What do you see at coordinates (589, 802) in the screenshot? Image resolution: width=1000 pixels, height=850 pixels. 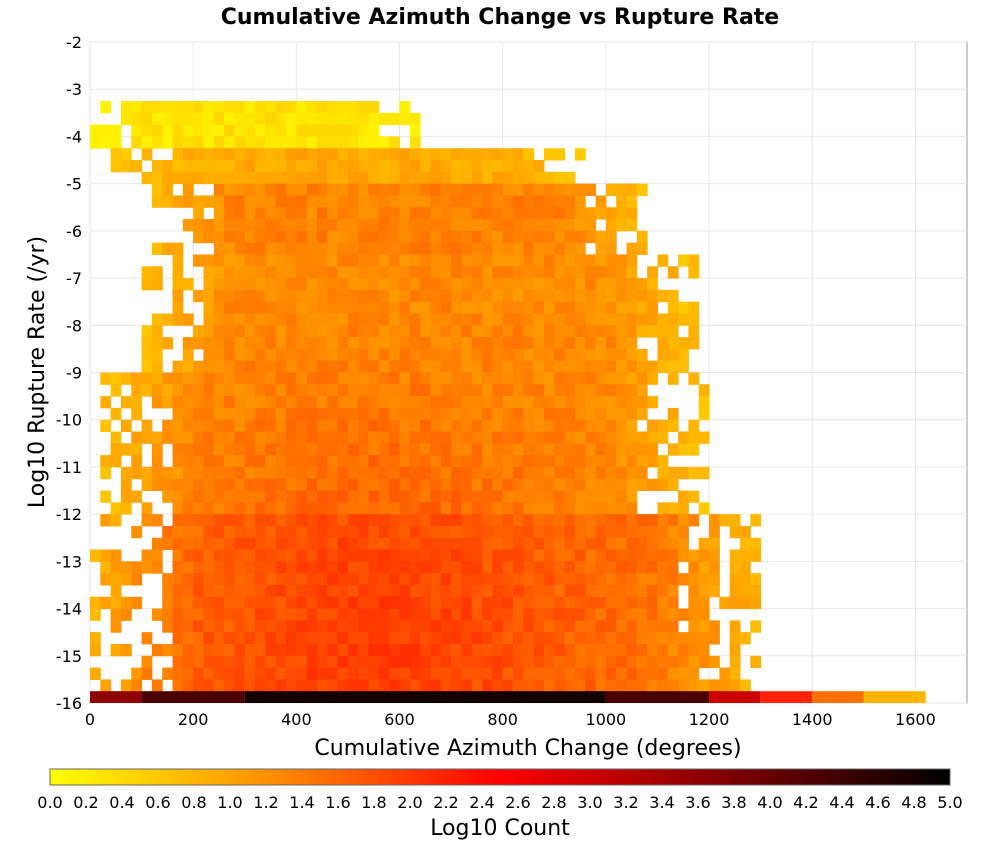 I see `colorbar-tick-label: 3.0` at bounding box center [589, 802].